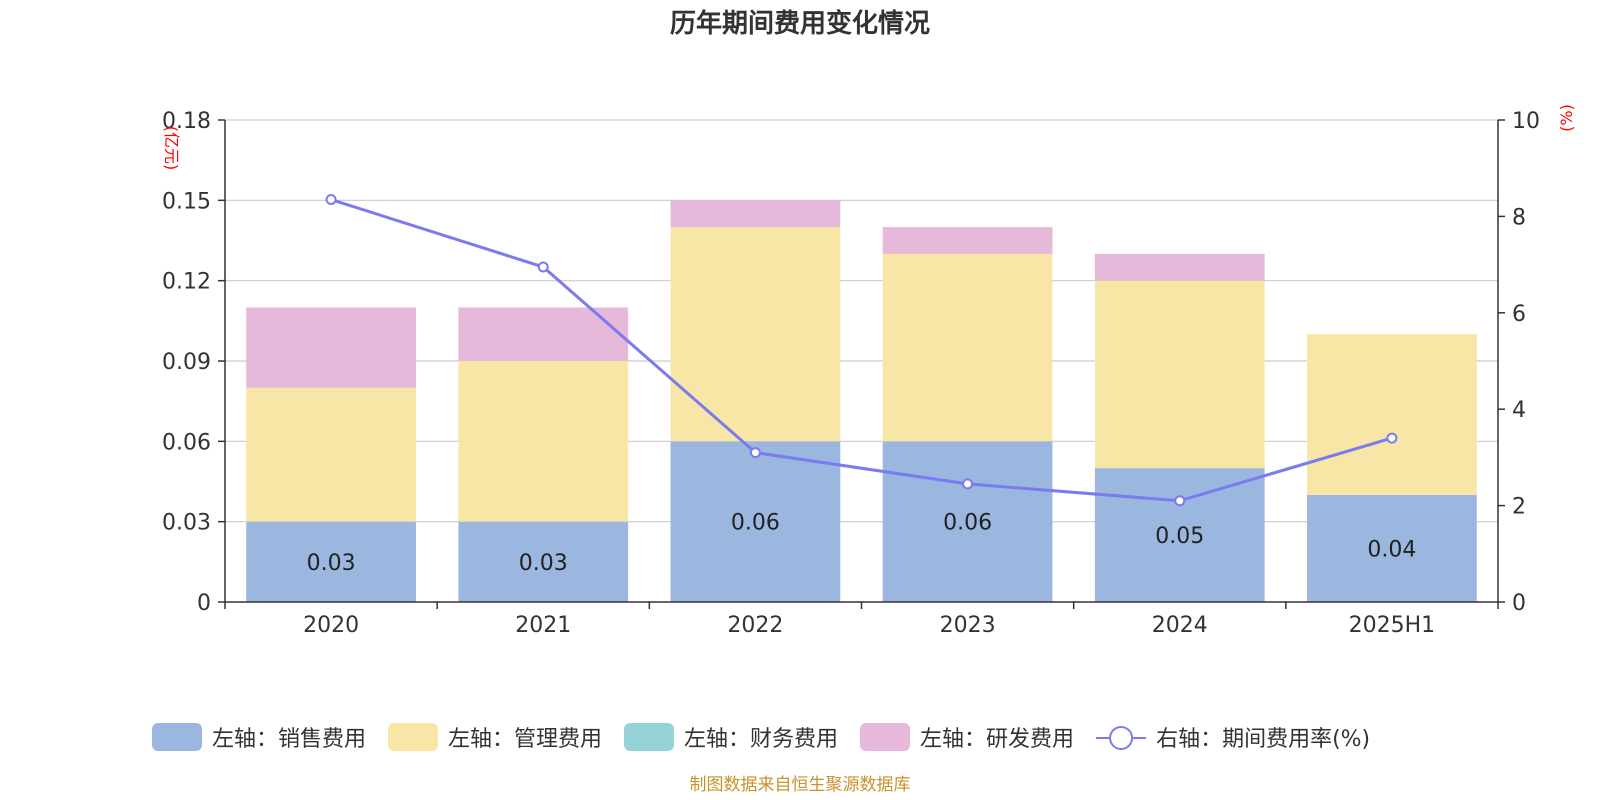 Image resolution: width=1600 pixels, height=800 pixels. What do you see at coordinates (1519, 314) in the screenshot?
I see `right-tick-label: 6` at bounding box center [1519, 314].